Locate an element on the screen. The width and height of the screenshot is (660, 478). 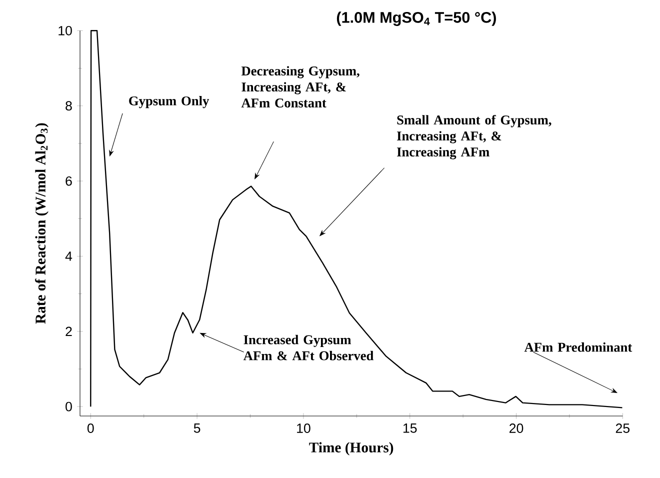
y-tick-label: 0 is located at coordinates (69, 407).